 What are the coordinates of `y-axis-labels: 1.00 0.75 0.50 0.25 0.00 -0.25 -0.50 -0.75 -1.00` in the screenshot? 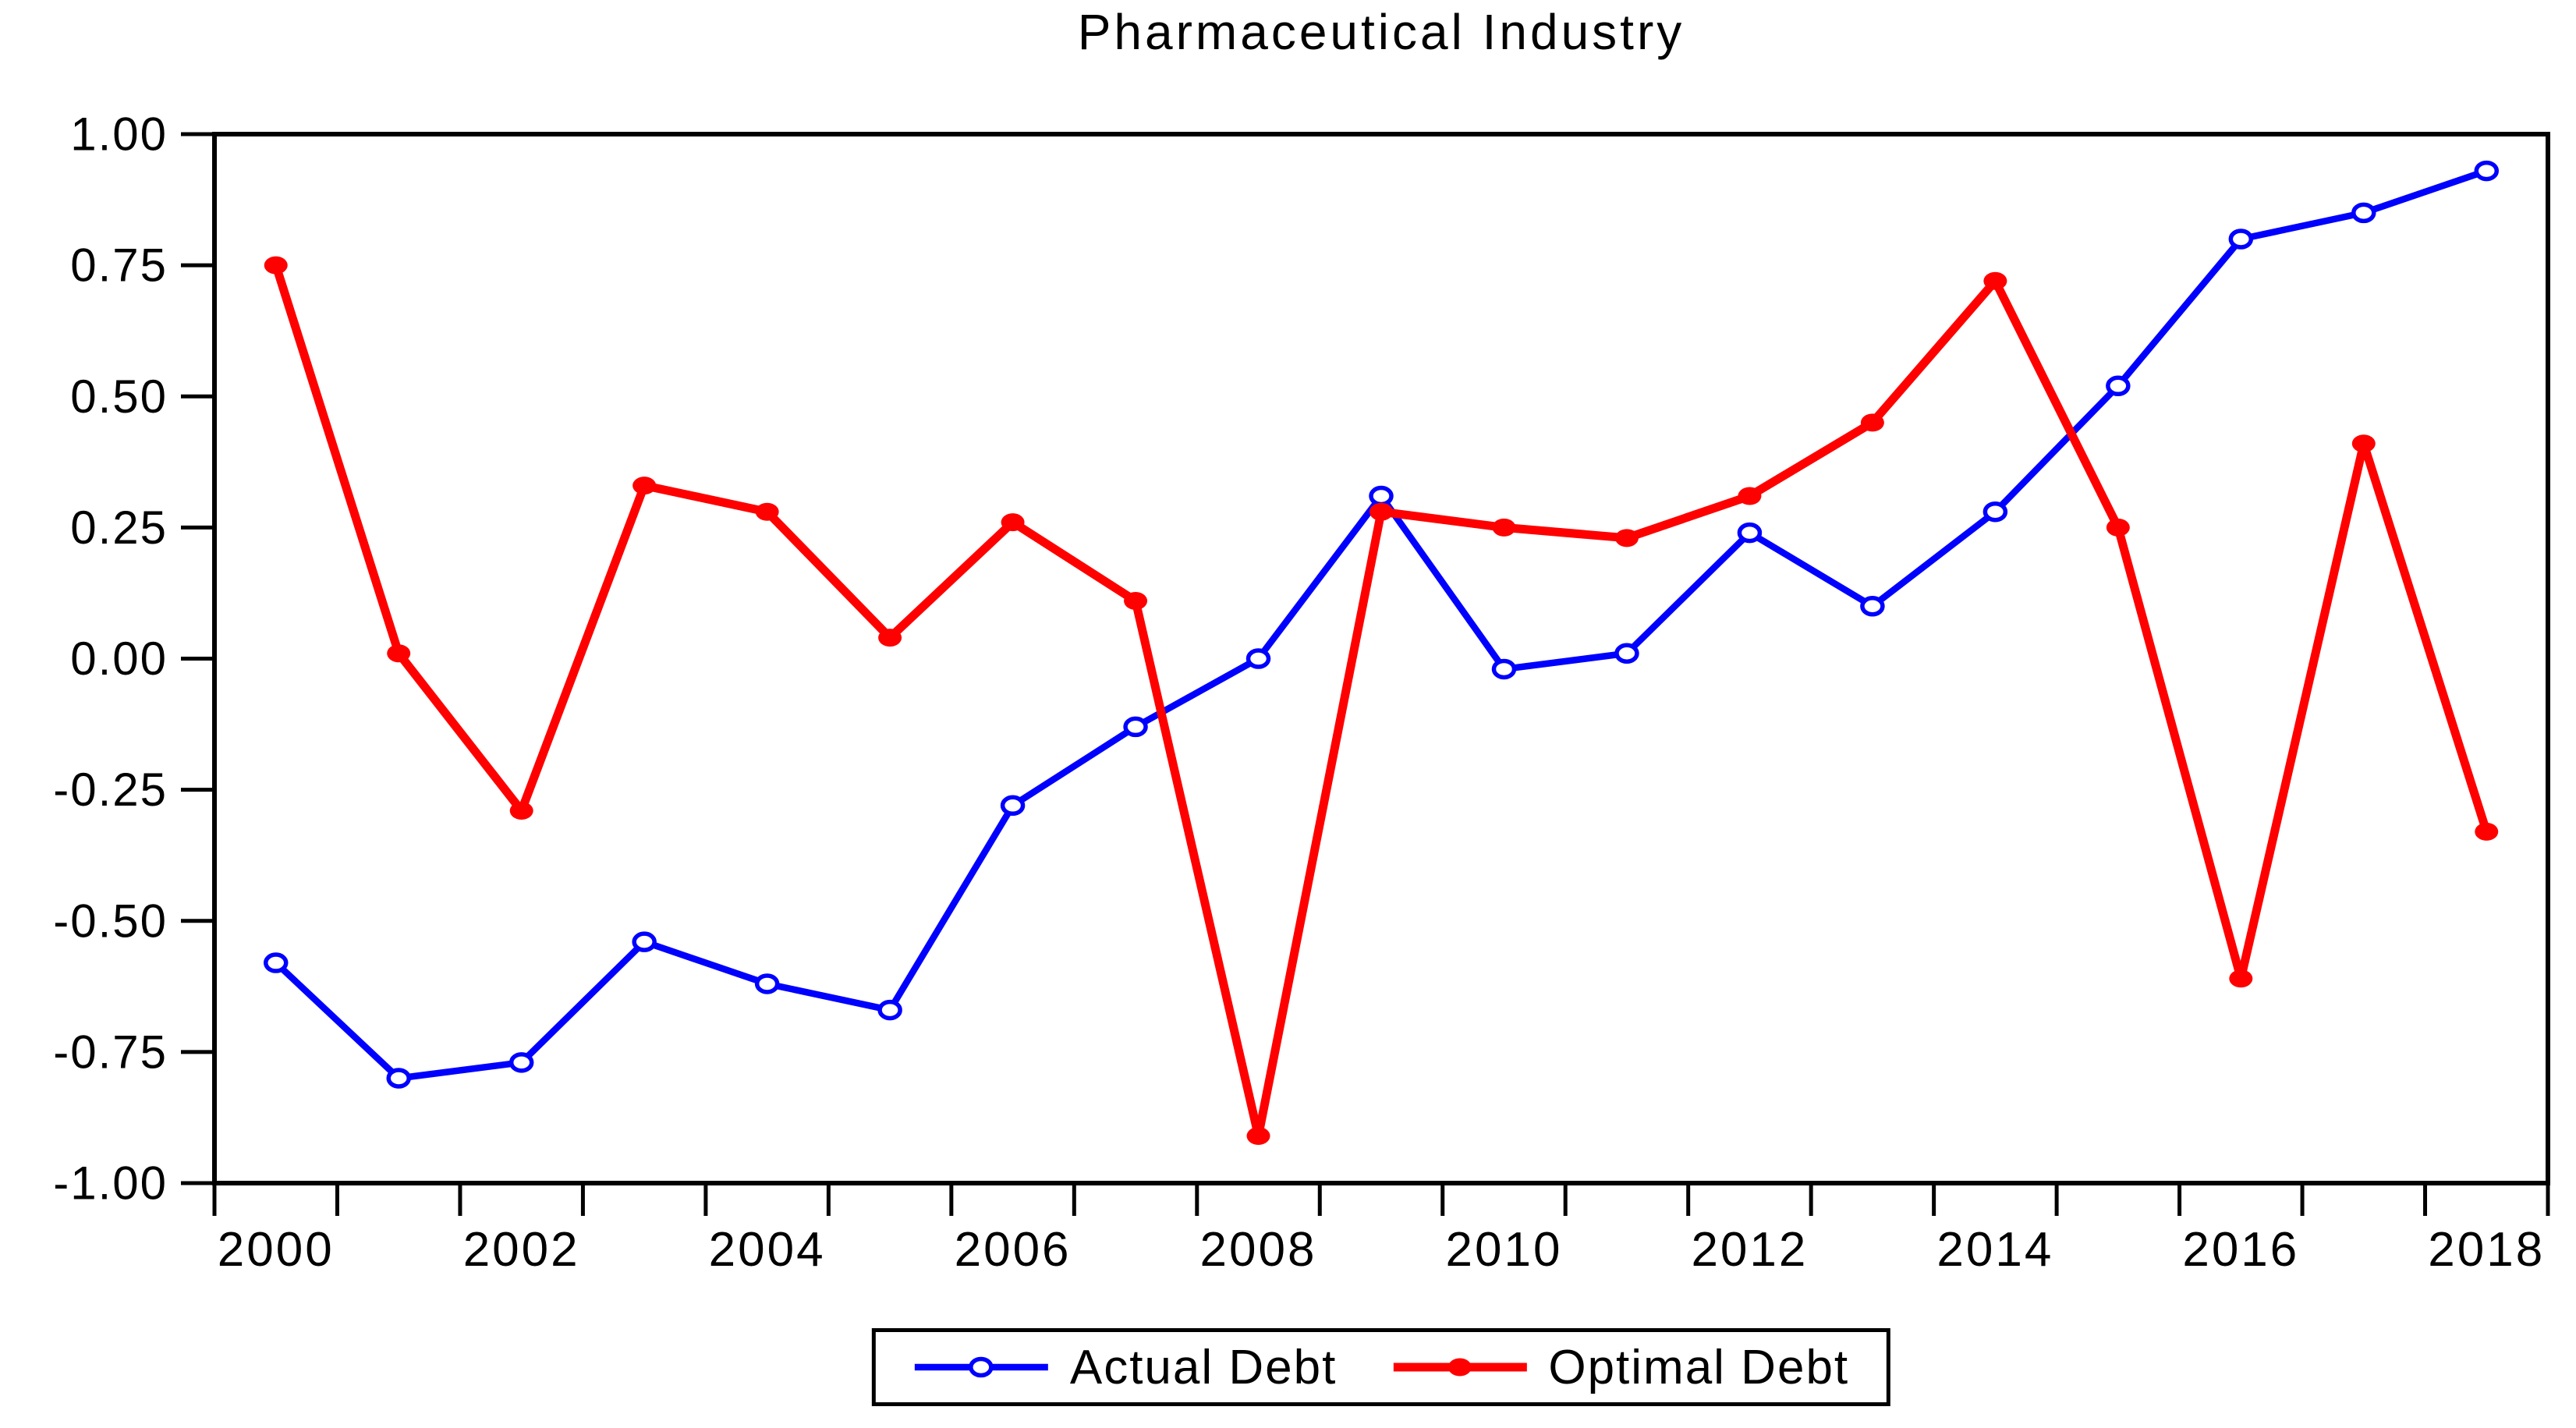 It's located at (110, 659).